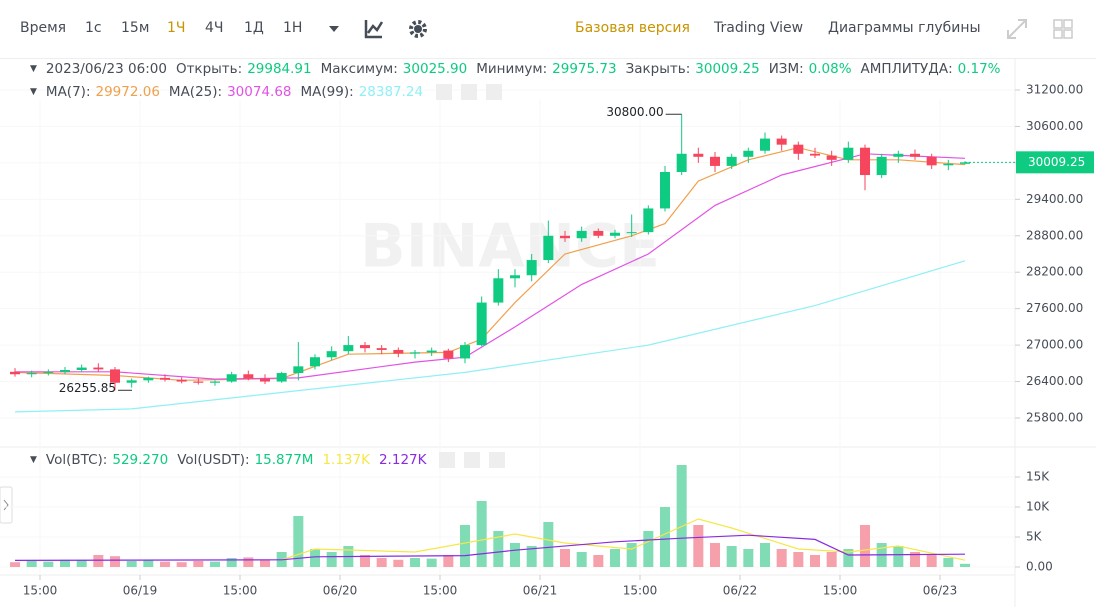 The width and height of the screenshot is (1096, 607). I want to click on interval-tab: 15м, so click(135, 28).